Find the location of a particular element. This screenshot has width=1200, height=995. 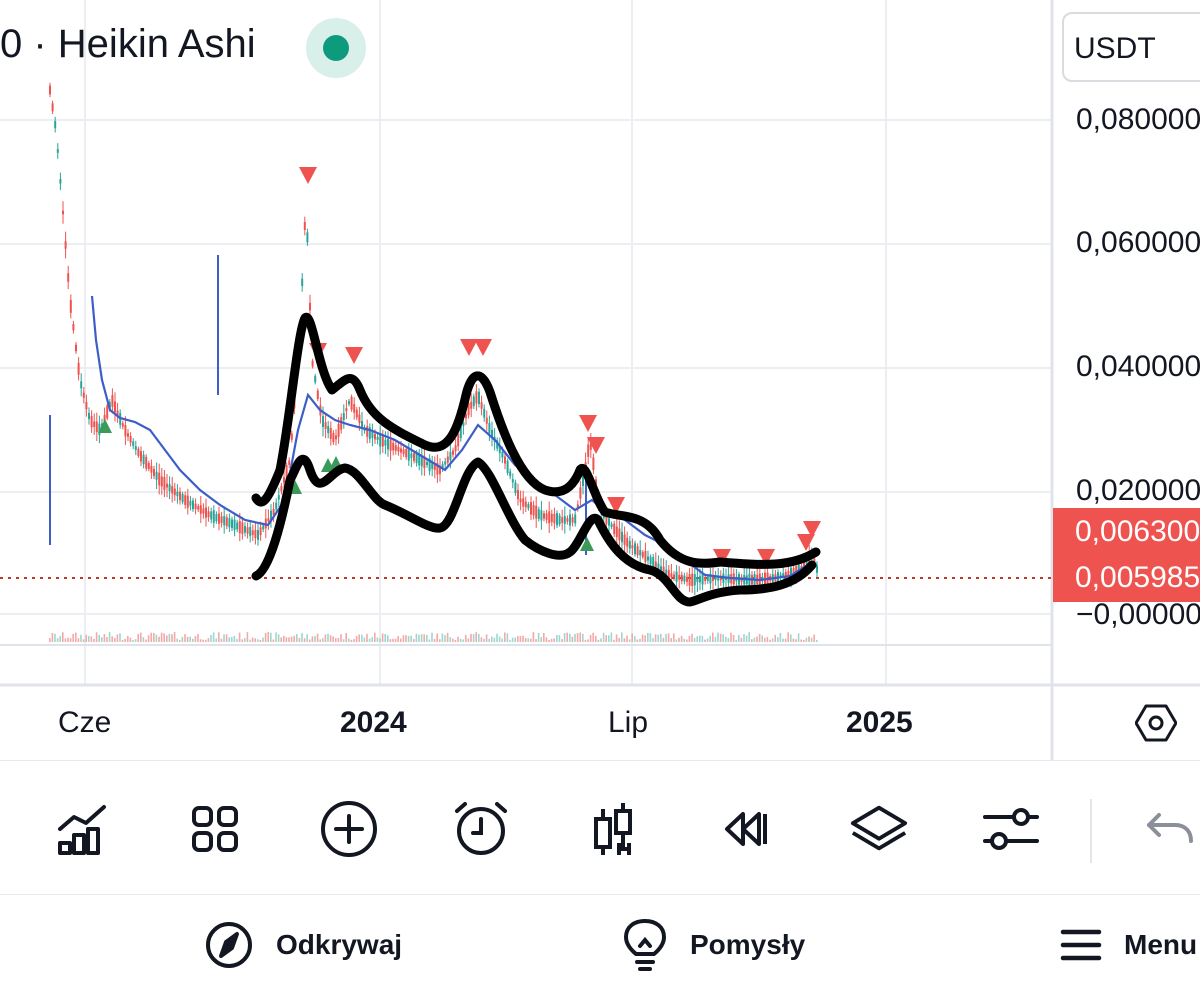

add-button is located at coordinates (349, 829).